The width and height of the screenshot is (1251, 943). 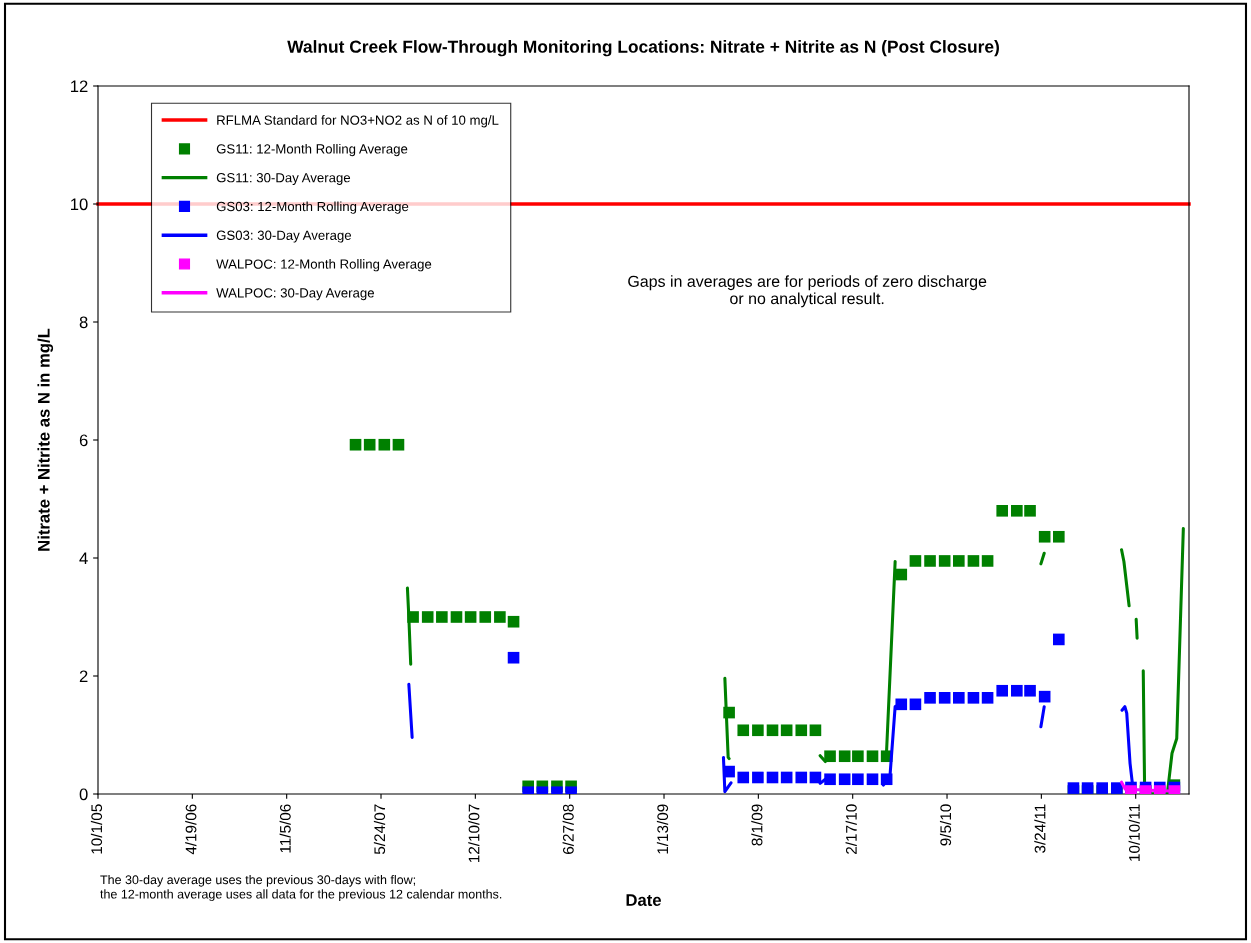 I want to click on x-tick-label: 1/13/09, so click(x=662, y=829).